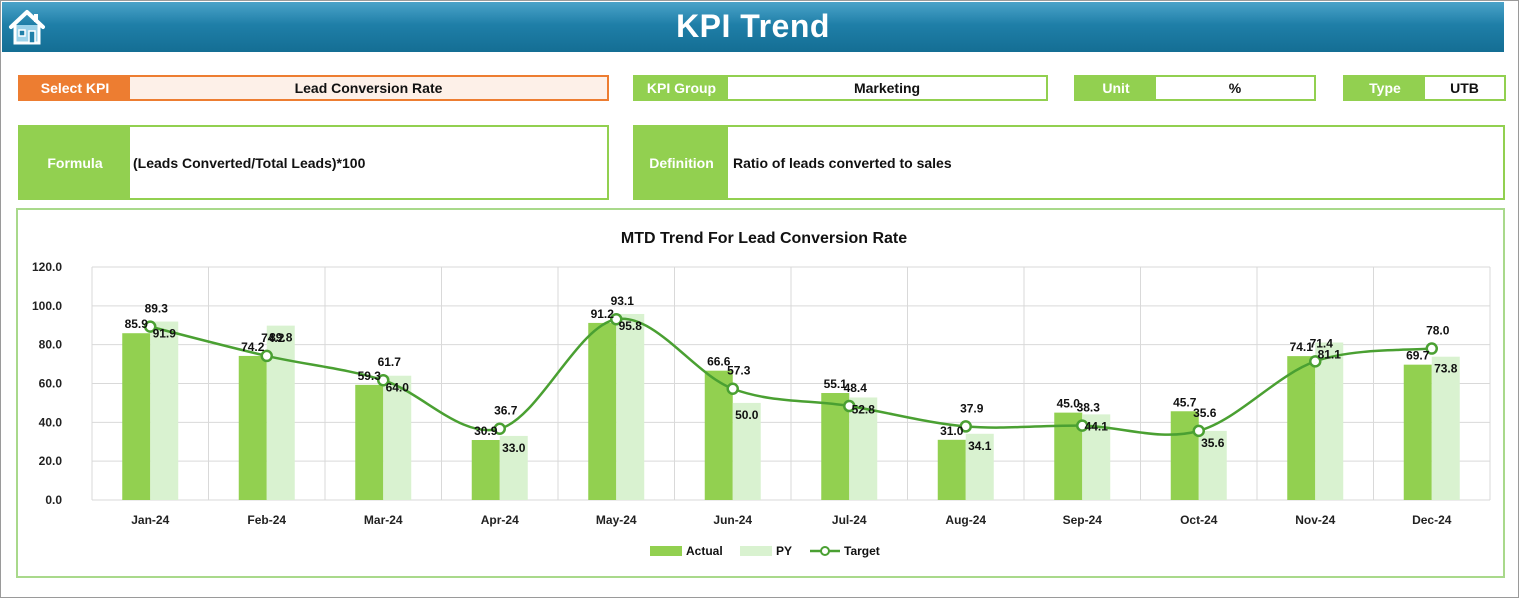 The width and height of the screenshot is (1521, 600). Describe the element at coordinates (1438, 331) in the screenshot. I see `target-data-label: 78.0` at that location.